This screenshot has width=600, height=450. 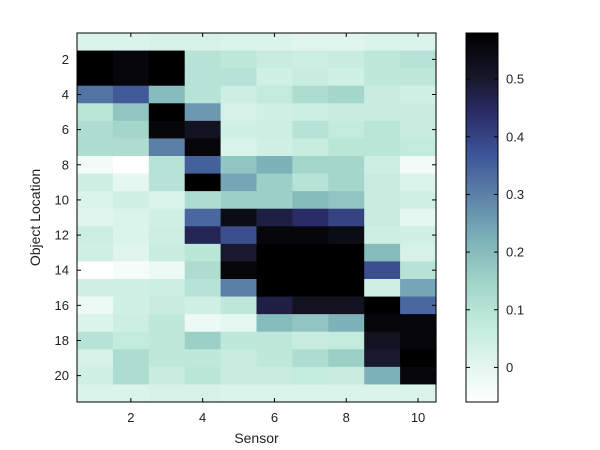 What do you see at coordinates (203, 217) in the screenshot?
I see `heatmap-cell-r11-c4` at bounding box center [203, 217].